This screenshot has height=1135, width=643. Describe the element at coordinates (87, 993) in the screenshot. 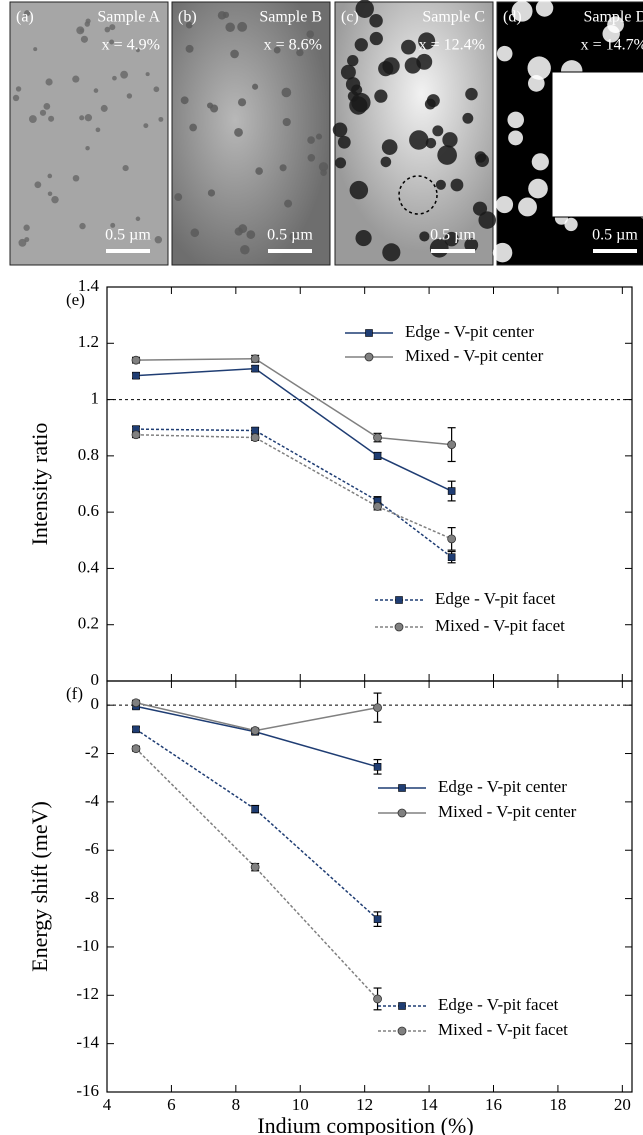

I see `y-tick-label: -12` at that location.